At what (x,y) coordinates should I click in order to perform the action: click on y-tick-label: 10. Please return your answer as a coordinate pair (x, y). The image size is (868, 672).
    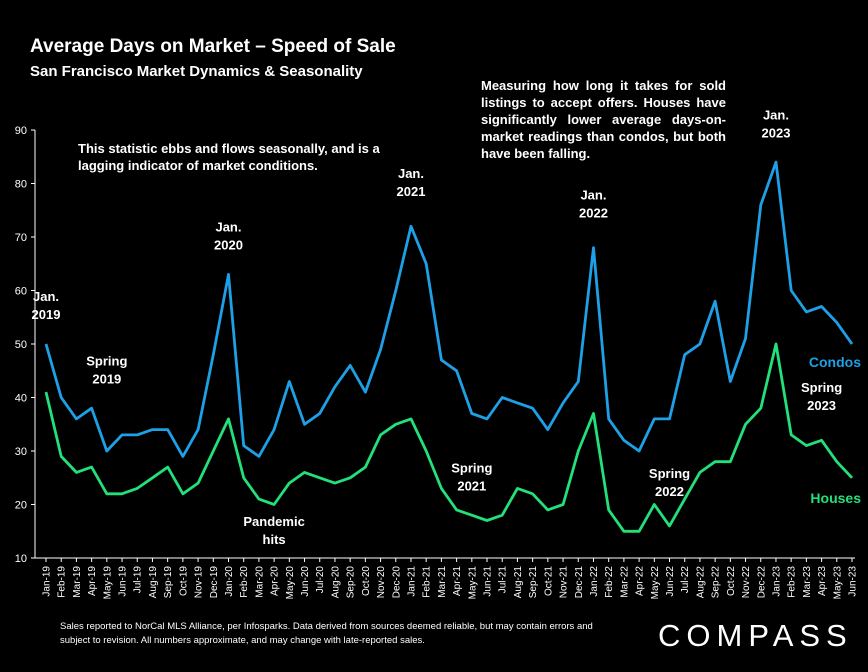
    Looking at the image, I should click on (21, 559).